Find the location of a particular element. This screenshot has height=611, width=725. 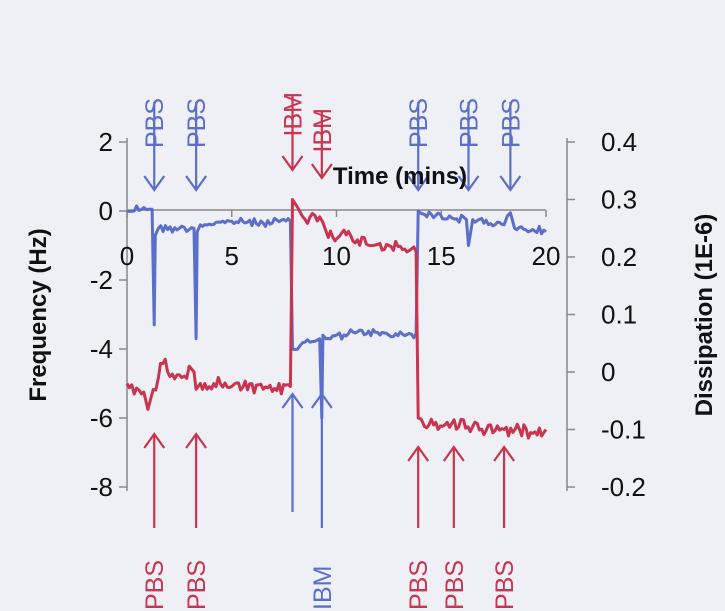

y2-axis-title: Dissipation (1E-6) is located at coordinates (704, 315).